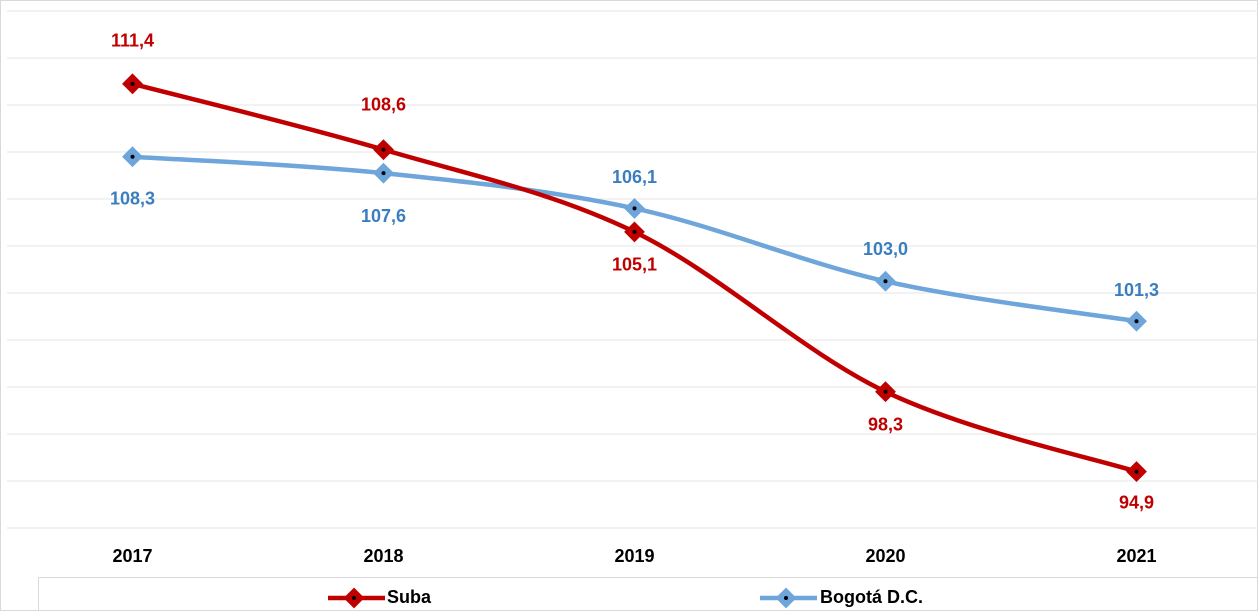 Image resolution: width=1258 pixels, height=611 pixels. What do you see at coordinates (409, 597) in the screenshot?
I see `legend-label: Suba` at bounding box center [409, 597].